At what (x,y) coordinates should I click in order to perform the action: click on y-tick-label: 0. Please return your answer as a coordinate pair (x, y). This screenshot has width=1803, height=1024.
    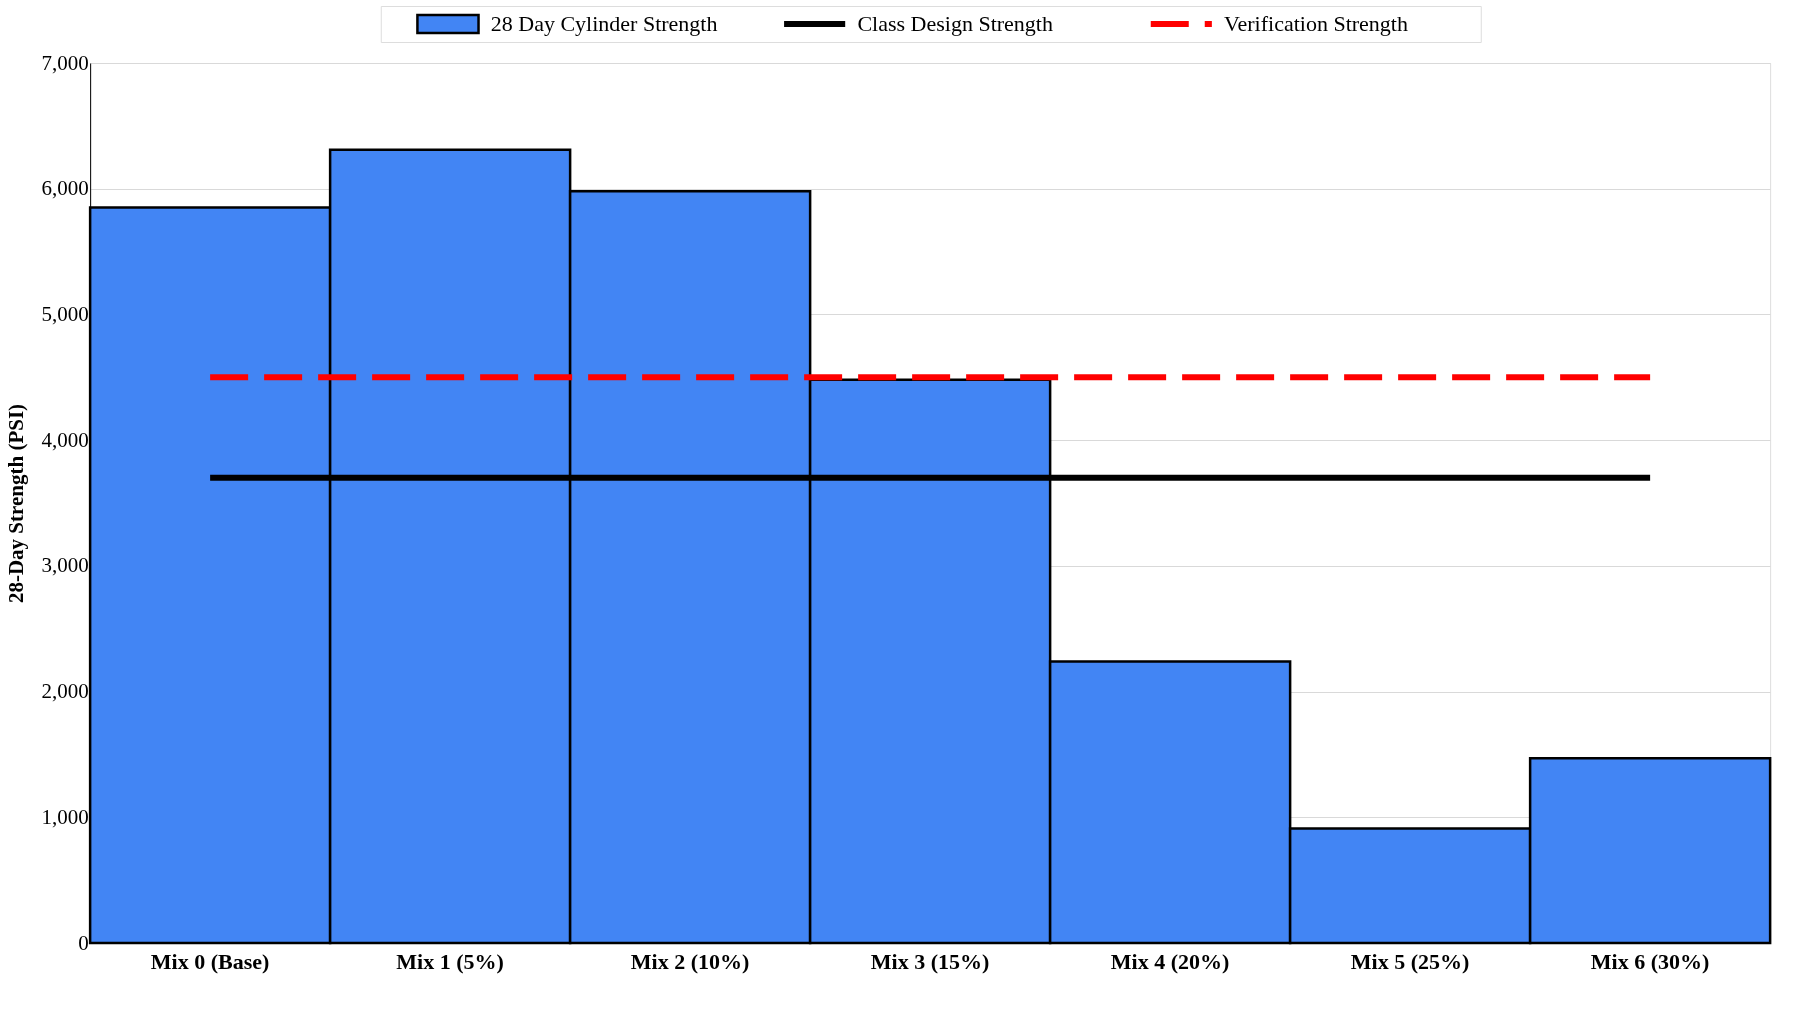
    Looking at the image, I should click on (83, 942).